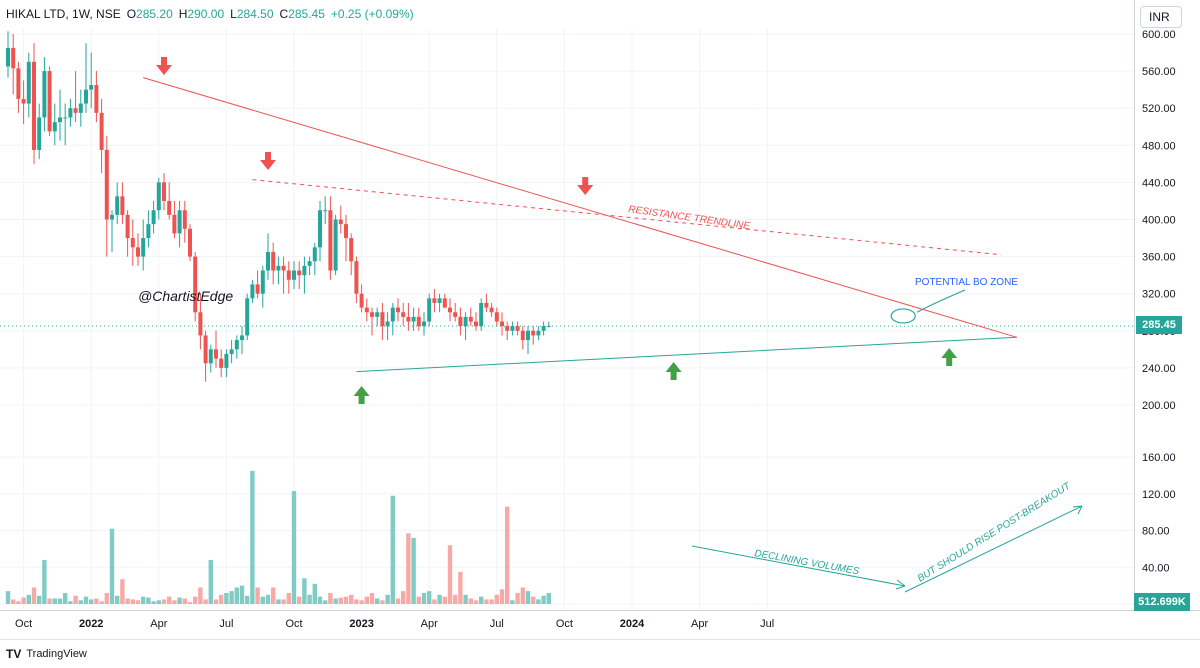 The image size is (1200, 668). Describe the element at coordinates (806, 562) in the screenshot. I see `annotation-declining-volumes: DECLINING VOLUMES` at that location.